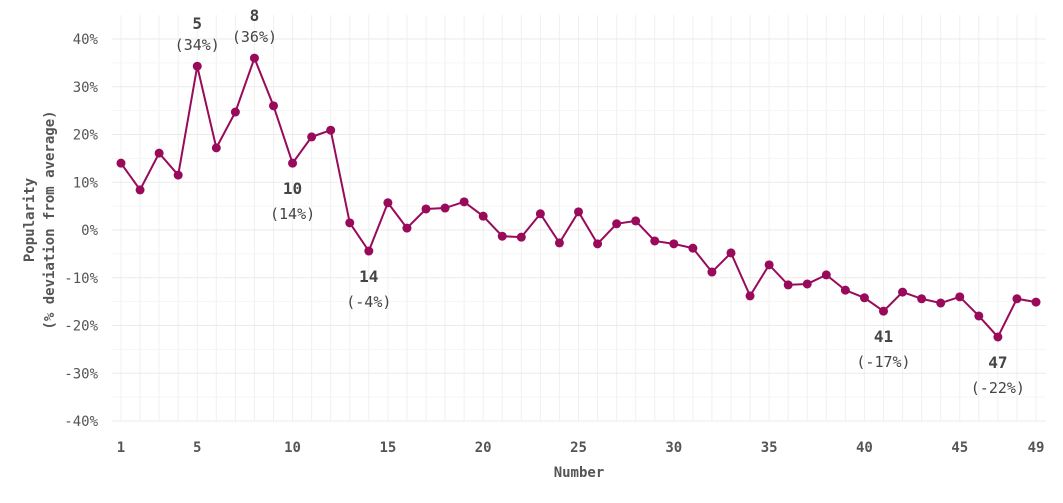 The height and width of the screenshot is (503, 1063). What do you see at coordinates (292, 448) in the screenshot?
I see `x-tick-label: 10` at bounding box center [292, 448].